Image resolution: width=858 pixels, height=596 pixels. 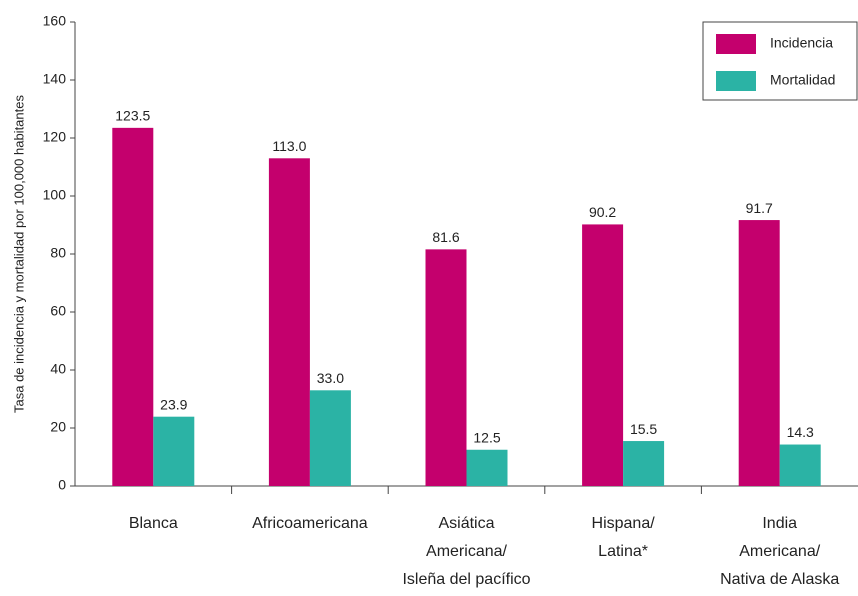 What do you see at coordinates (643, 429) in the screenshot?
I see `value-label: 15.5` at bounding box center [643, 429].